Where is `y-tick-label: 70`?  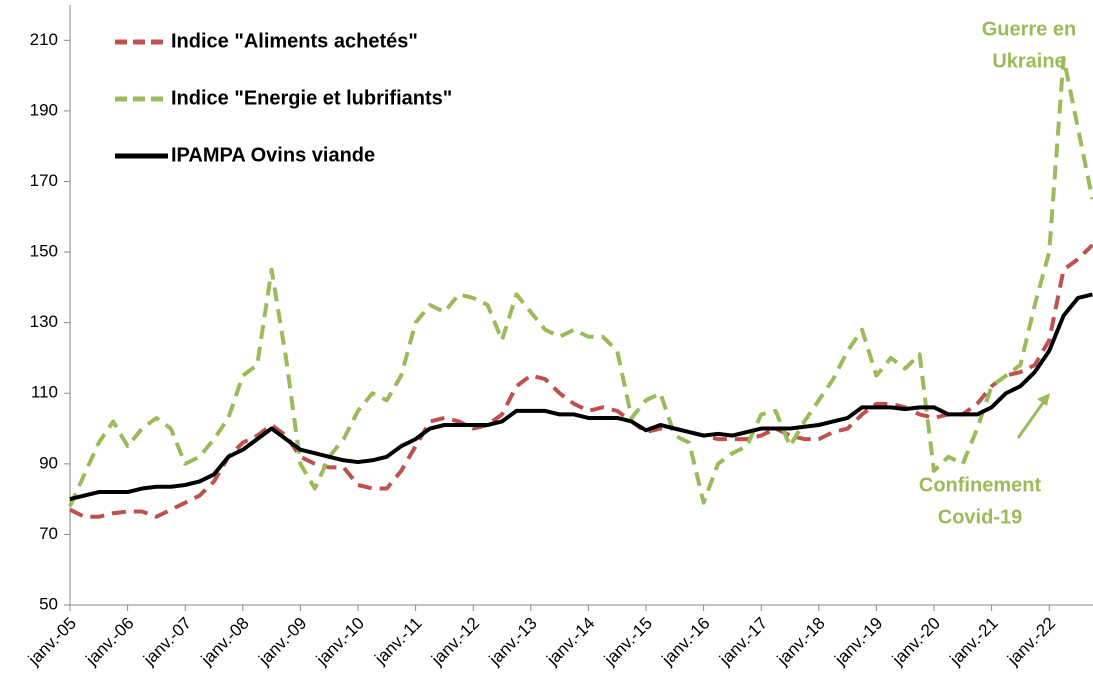
y-tick-label: 70 is located at coordinates (48, 533).